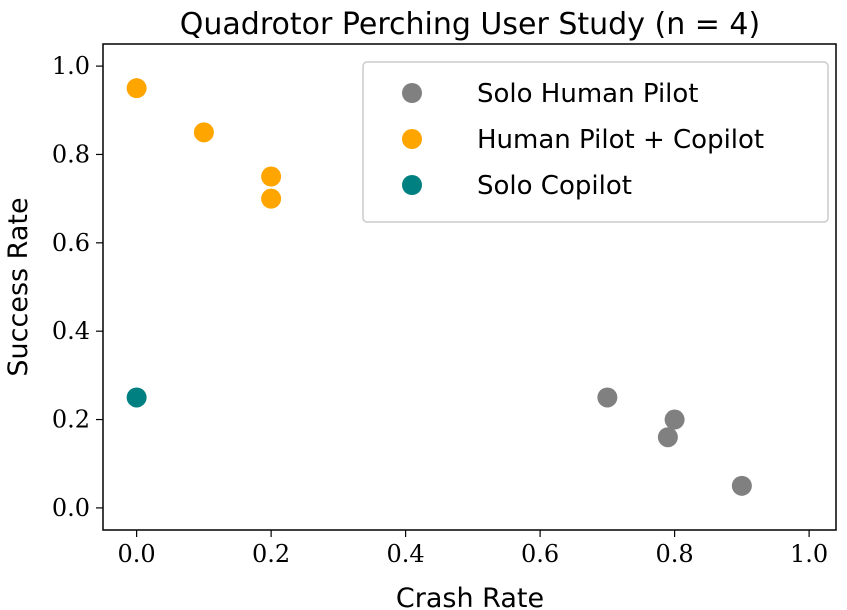 This screenshot has height=610, width=847. Describe the element at coordinates (588, 94) in the screenshot. I see `legend-label: Solo Human Pilot` at that location.